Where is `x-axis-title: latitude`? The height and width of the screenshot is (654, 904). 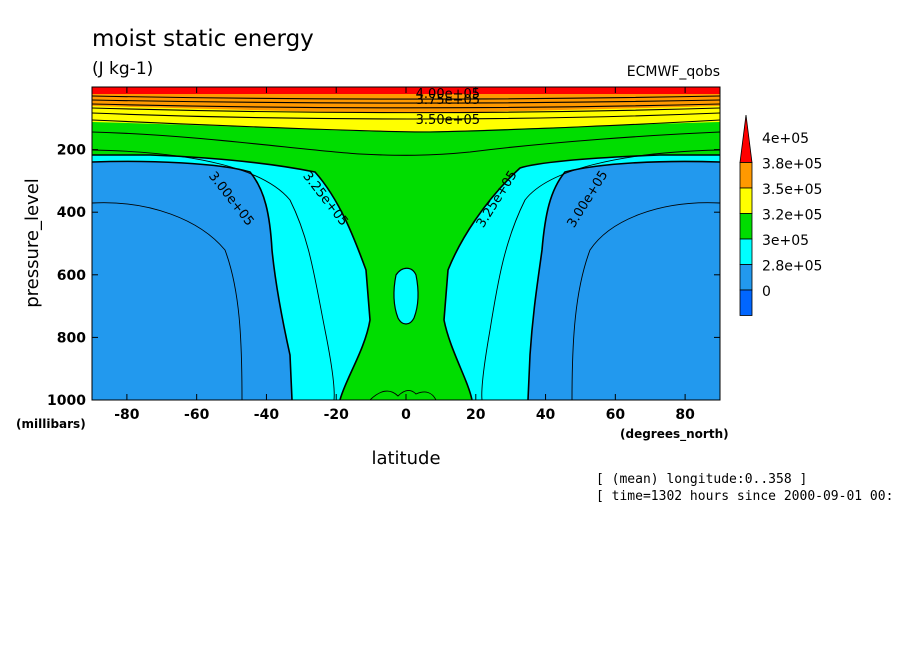 x-axis-title: latitude is located at coordinates (405, 458).